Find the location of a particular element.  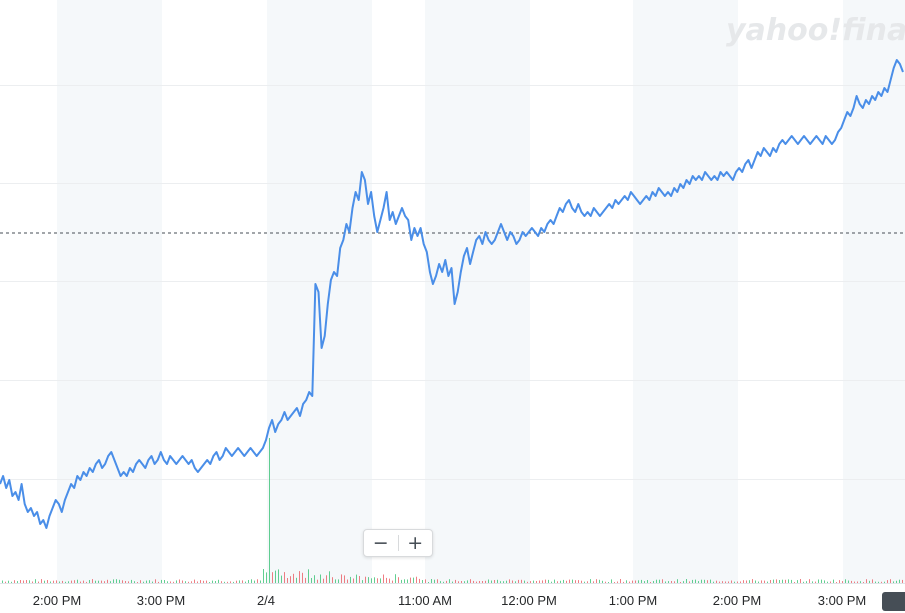

x-tick-label: 11:00 AM is located at coordinates (425, 600).